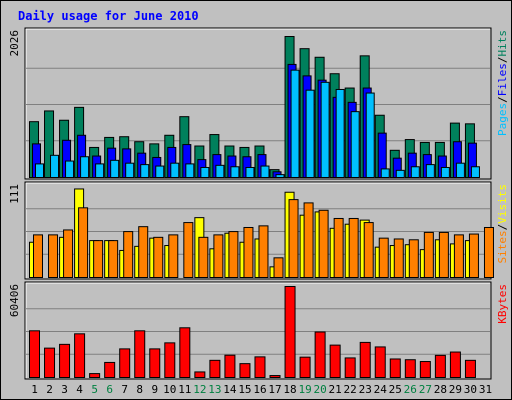 Image resolution: width=512 pixels, height=400 pixels. Describe the element at coordinates (274, 389) in the screenshot. I see `x-tick-label-17: 17` at that location.